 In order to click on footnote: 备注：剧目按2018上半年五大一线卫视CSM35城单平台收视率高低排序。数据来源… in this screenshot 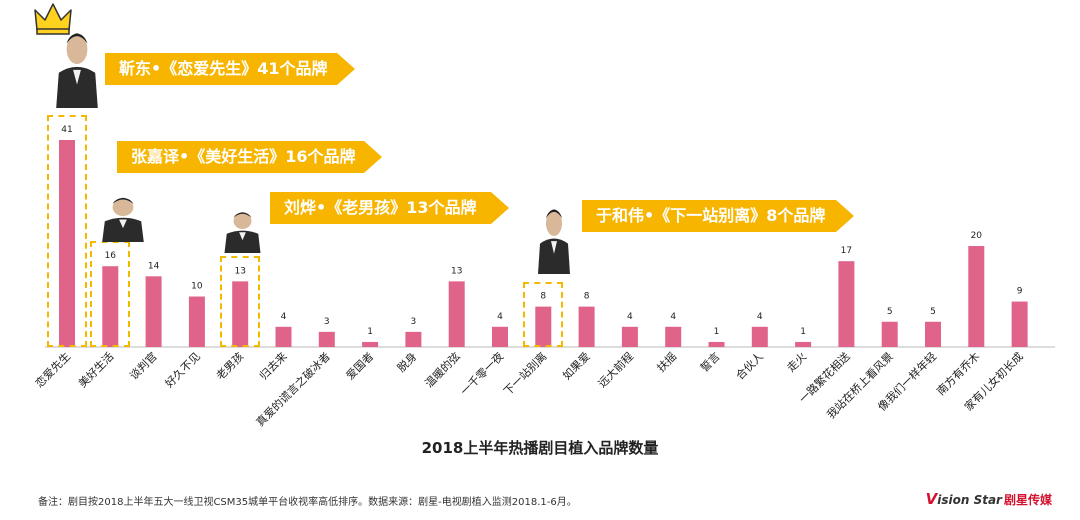, I will do `click(307, 502)`.